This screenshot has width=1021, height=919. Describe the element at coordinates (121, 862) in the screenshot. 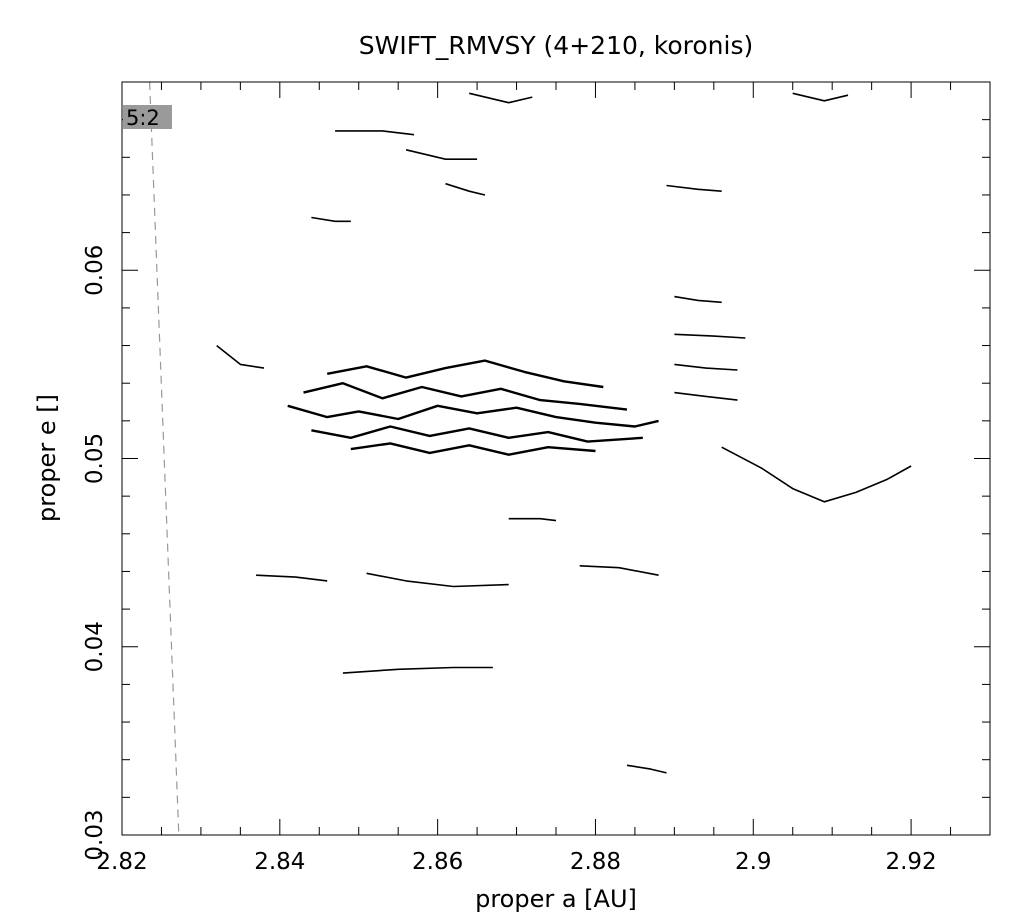

I see `x-tick-label: 2.82` at that location.